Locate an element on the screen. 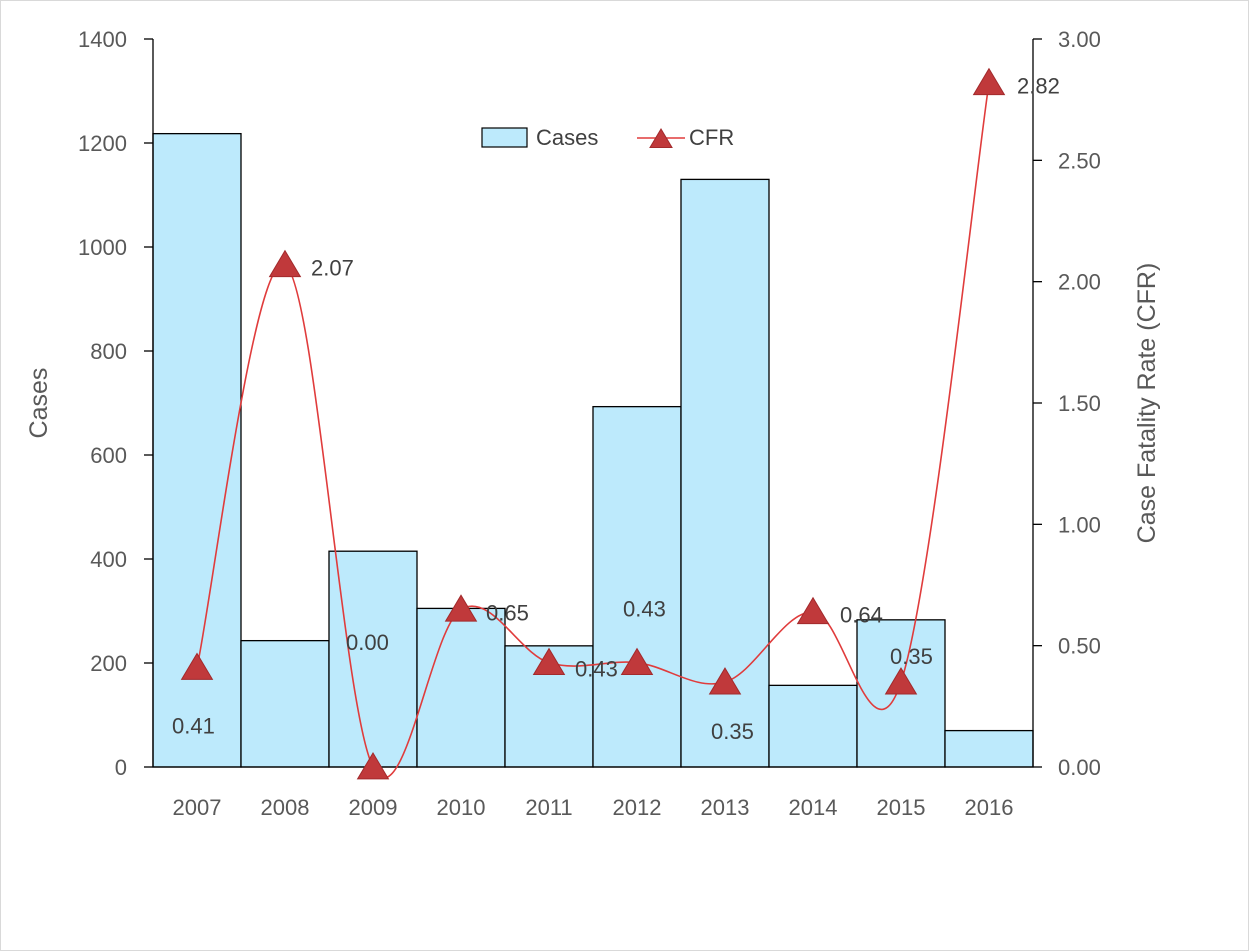 This screenshot has width=1249, height=951. y2-tick-label: 2.50 is located at coordinates (1079, 160).